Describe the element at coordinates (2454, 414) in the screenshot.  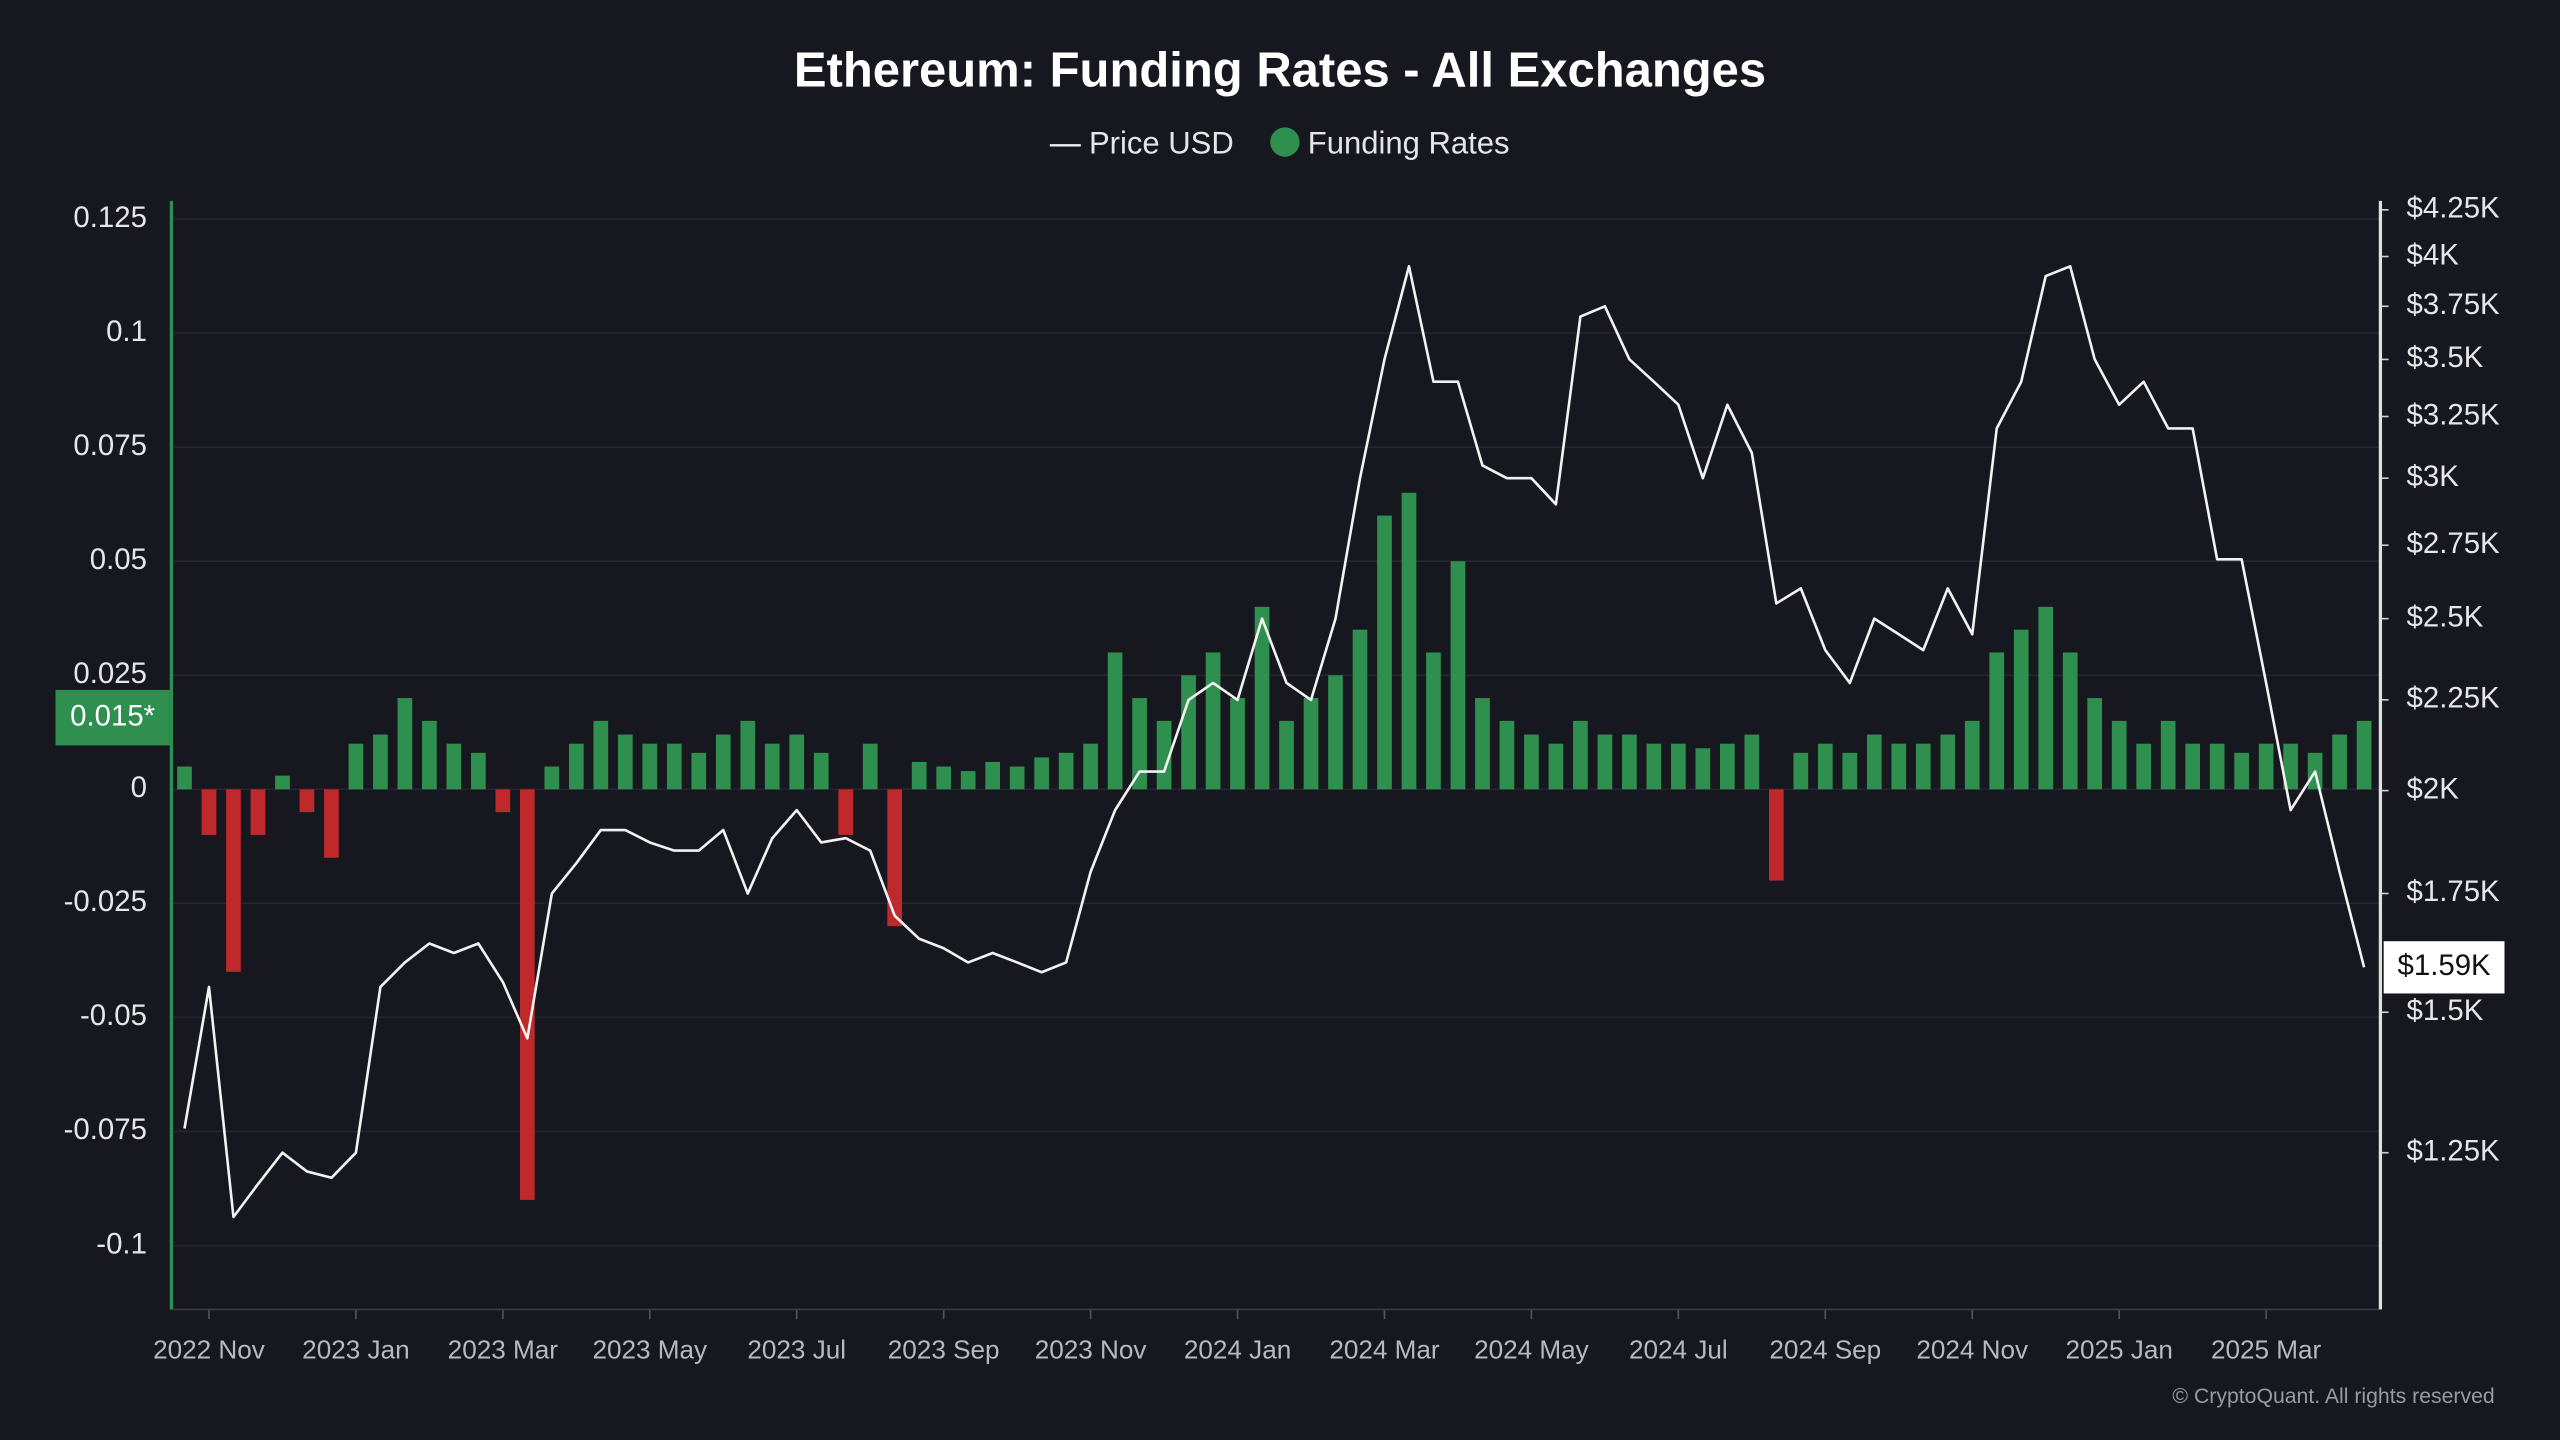
I see `y2-tick-label: $3.25K` at that location.